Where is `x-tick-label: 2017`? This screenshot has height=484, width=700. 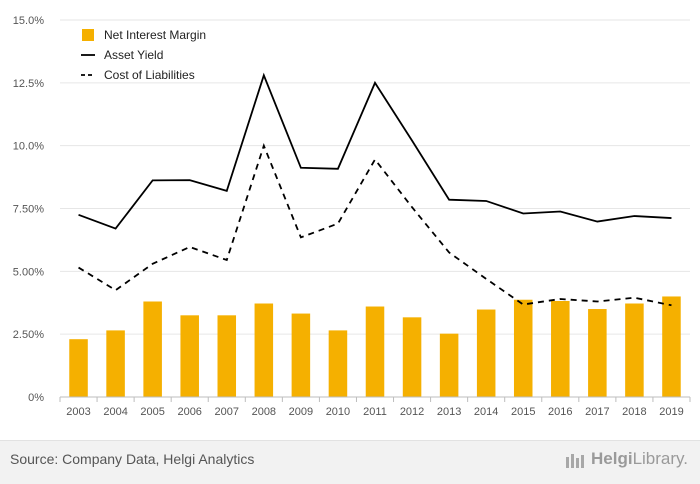
x-tick-label: 2017 is located at coordinates (597, 412).